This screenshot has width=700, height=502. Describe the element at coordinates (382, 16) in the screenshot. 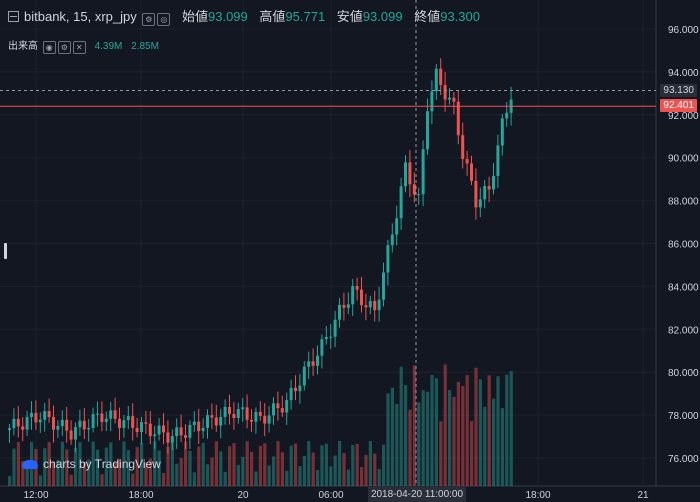

I see `low-value: 93.099` at that location.